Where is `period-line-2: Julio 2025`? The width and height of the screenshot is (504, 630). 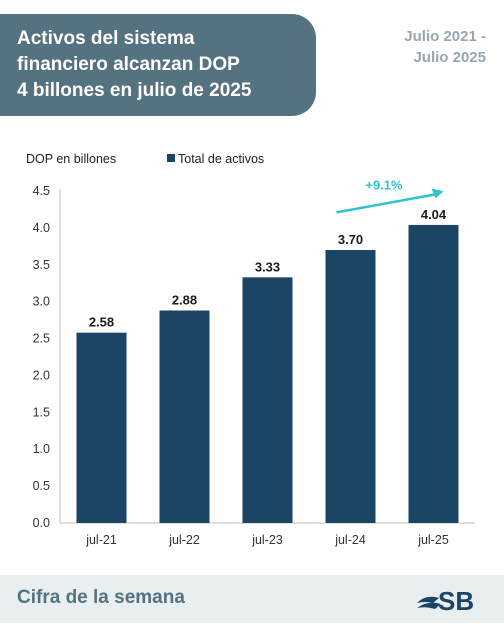 period-line-2: Julio 2025 is located at coordinates (449, 57).